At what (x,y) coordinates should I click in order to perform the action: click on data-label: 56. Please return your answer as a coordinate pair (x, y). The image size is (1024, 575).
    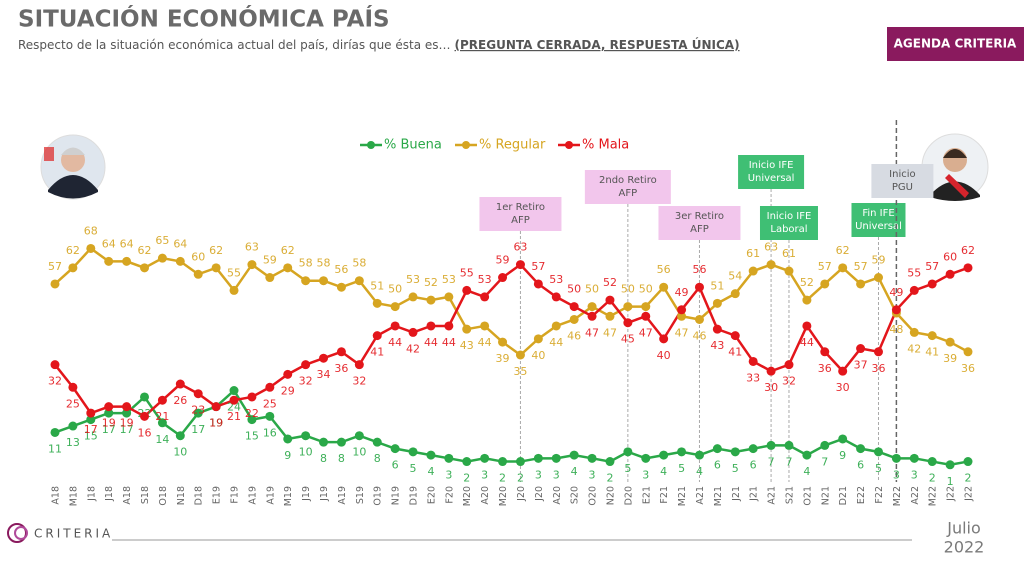
    Looking at the image, I should click on (664, 269).